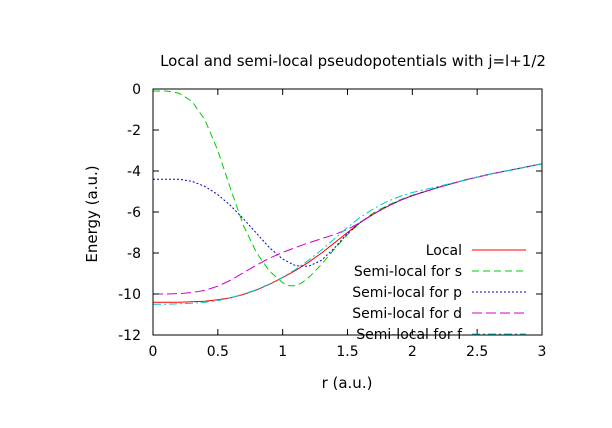 Image resolution: width=612 pixels, height=428 pixels. What do you see at coordinates (153, 352) in the screenshot?
I see `x-tick-label: 0` at bounding box center [153, 352].